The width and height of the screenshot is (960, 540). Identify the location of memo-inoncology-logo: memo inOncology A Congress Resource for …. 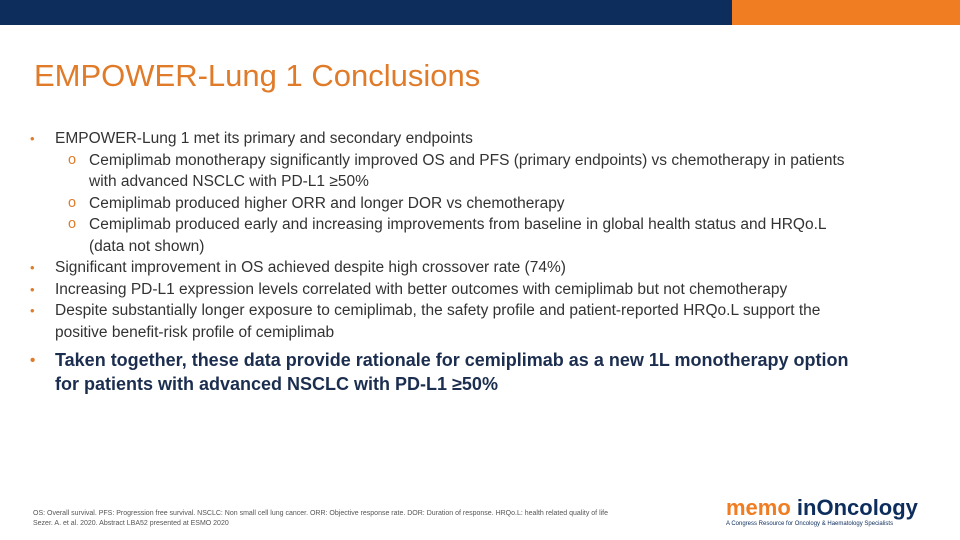
(831, 514).